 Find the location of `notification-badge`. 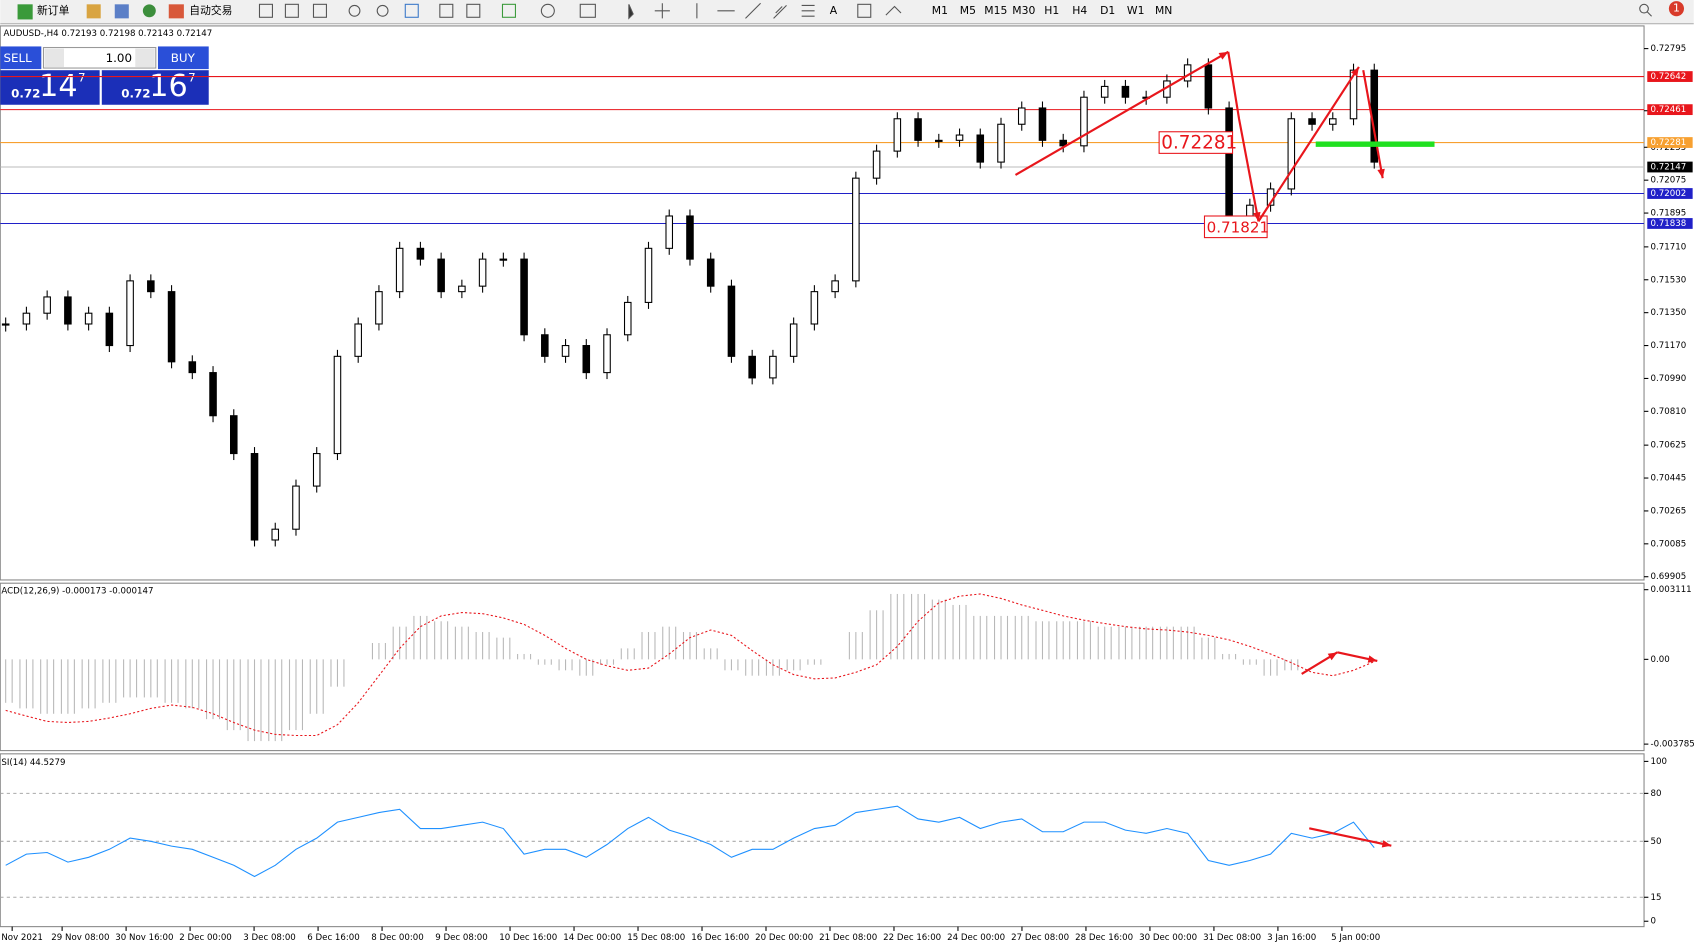

notification-badge is located at coordinates (1676, 9).